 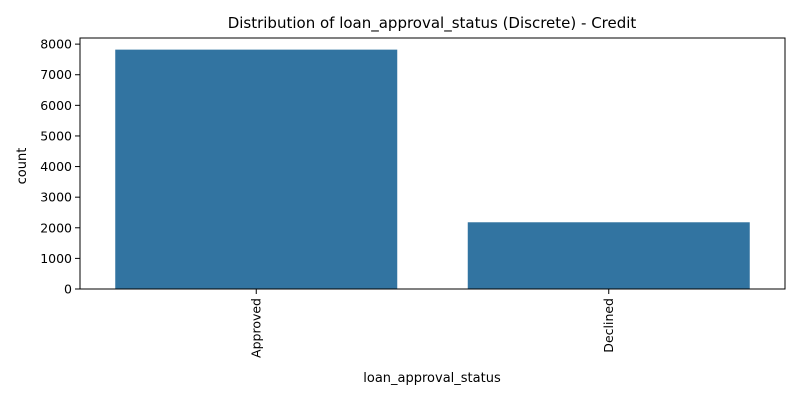 What do you see at coordinates (56, 74) in the screenshot?
I see `y-tick-label: 7000` at bounding box center [56, 74].